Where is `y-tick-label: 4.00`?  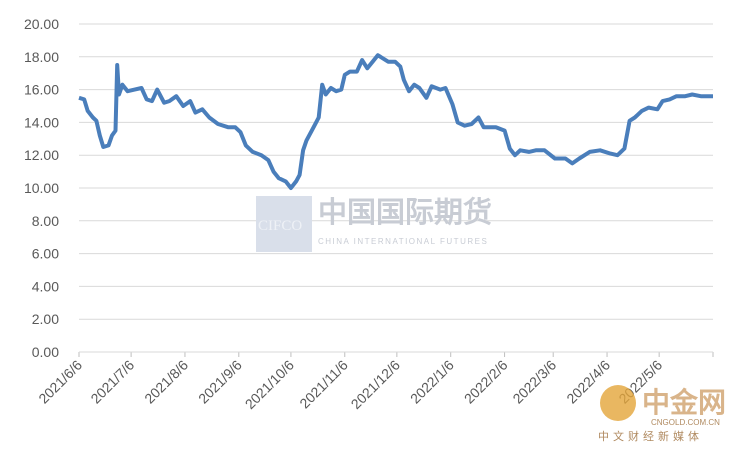
y-tick-label: 4.00 is located at coordinates (45, 286).